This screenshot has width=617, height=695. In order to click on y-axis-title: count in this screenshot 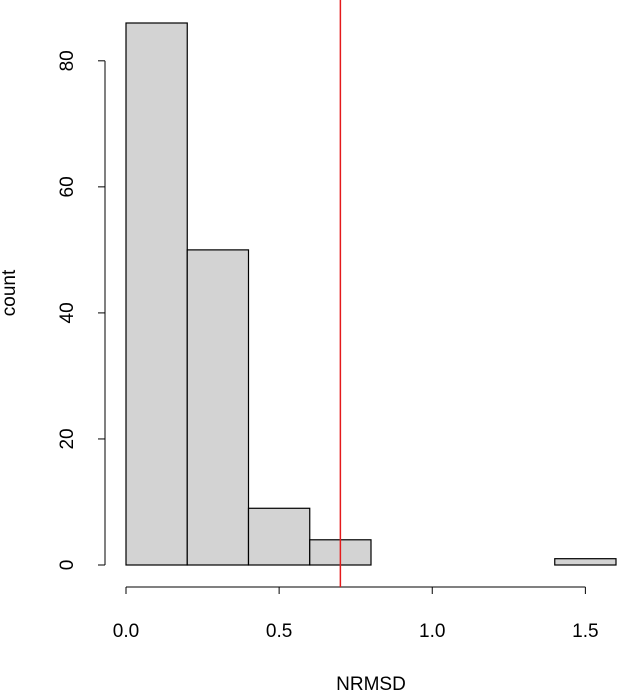, I will do `click(10, 292)`.